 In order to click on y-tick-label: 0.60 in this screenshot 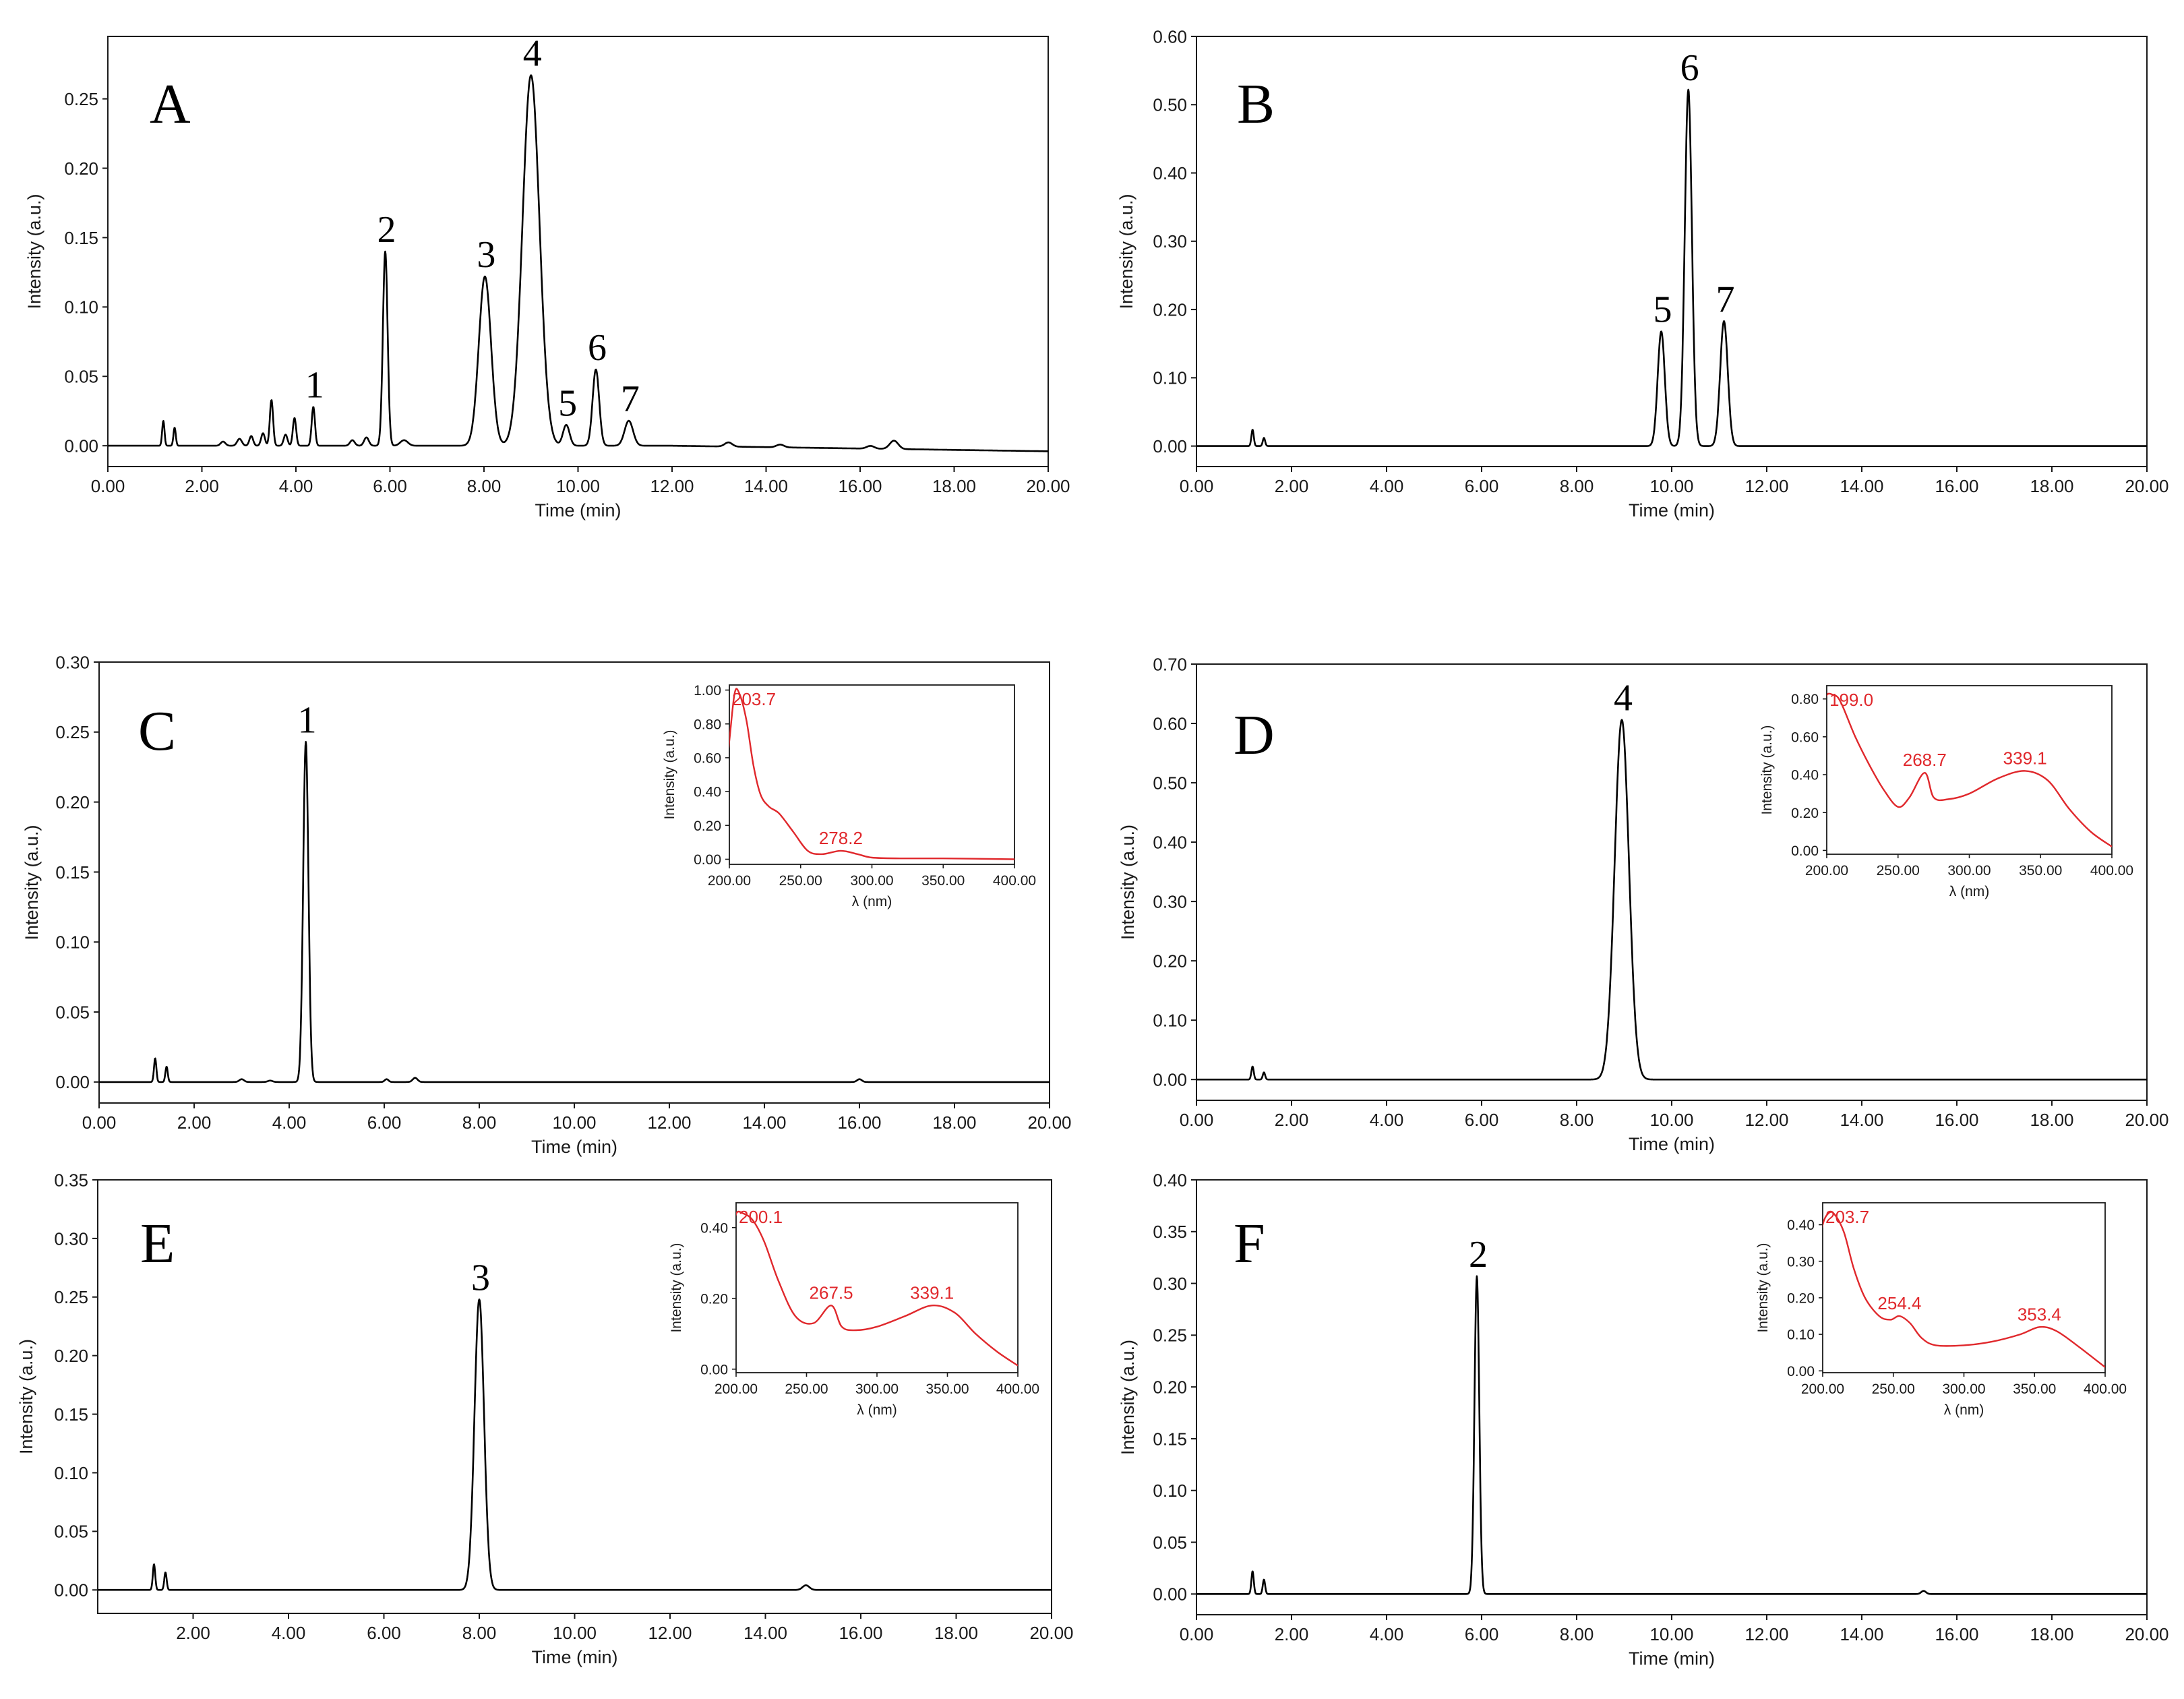, I will do `click(1170, 37)`.